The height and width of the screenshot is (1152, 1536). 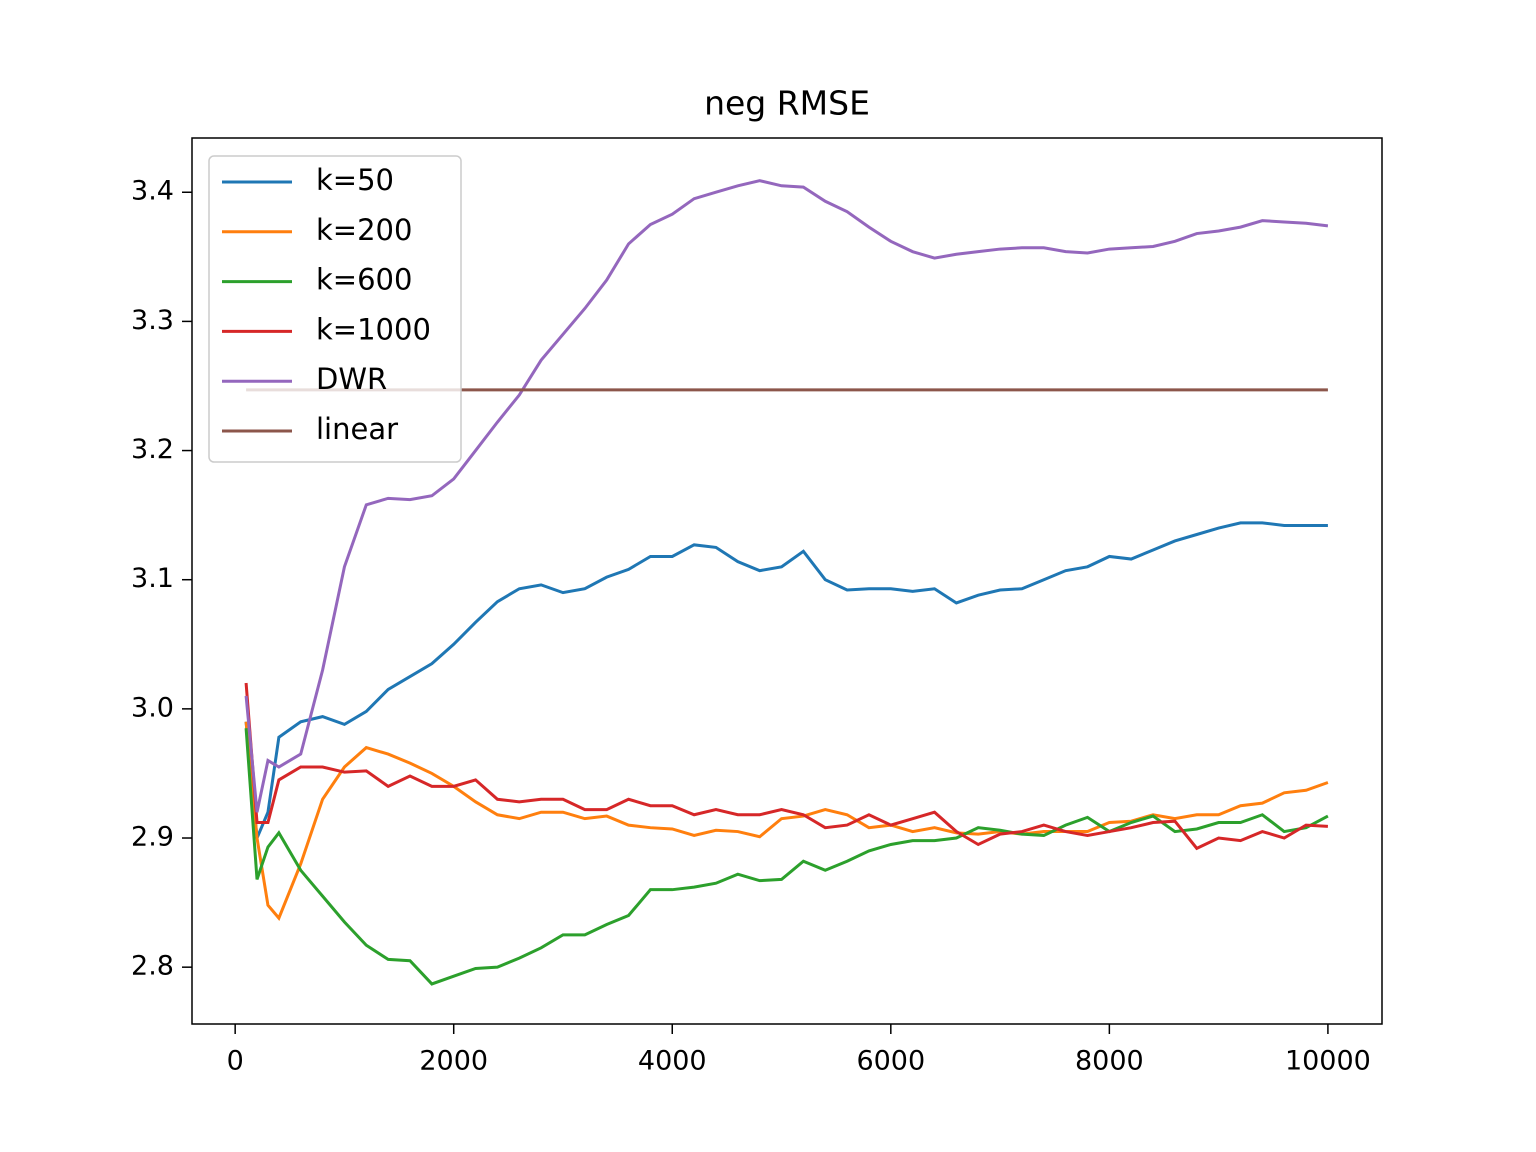 What do you see at coordinates (152, 707) in the screenshot?
I see `y-tick-label: 3.0` at bounding box center [152, 707].